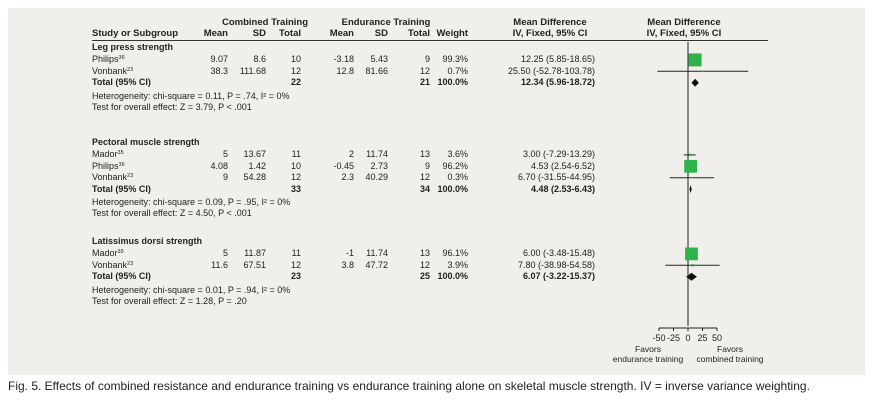  What do you see at coordinates (424, 276) in the screenshot?
I see `total-n-endurance: 25` at bounding box center [424, 276].